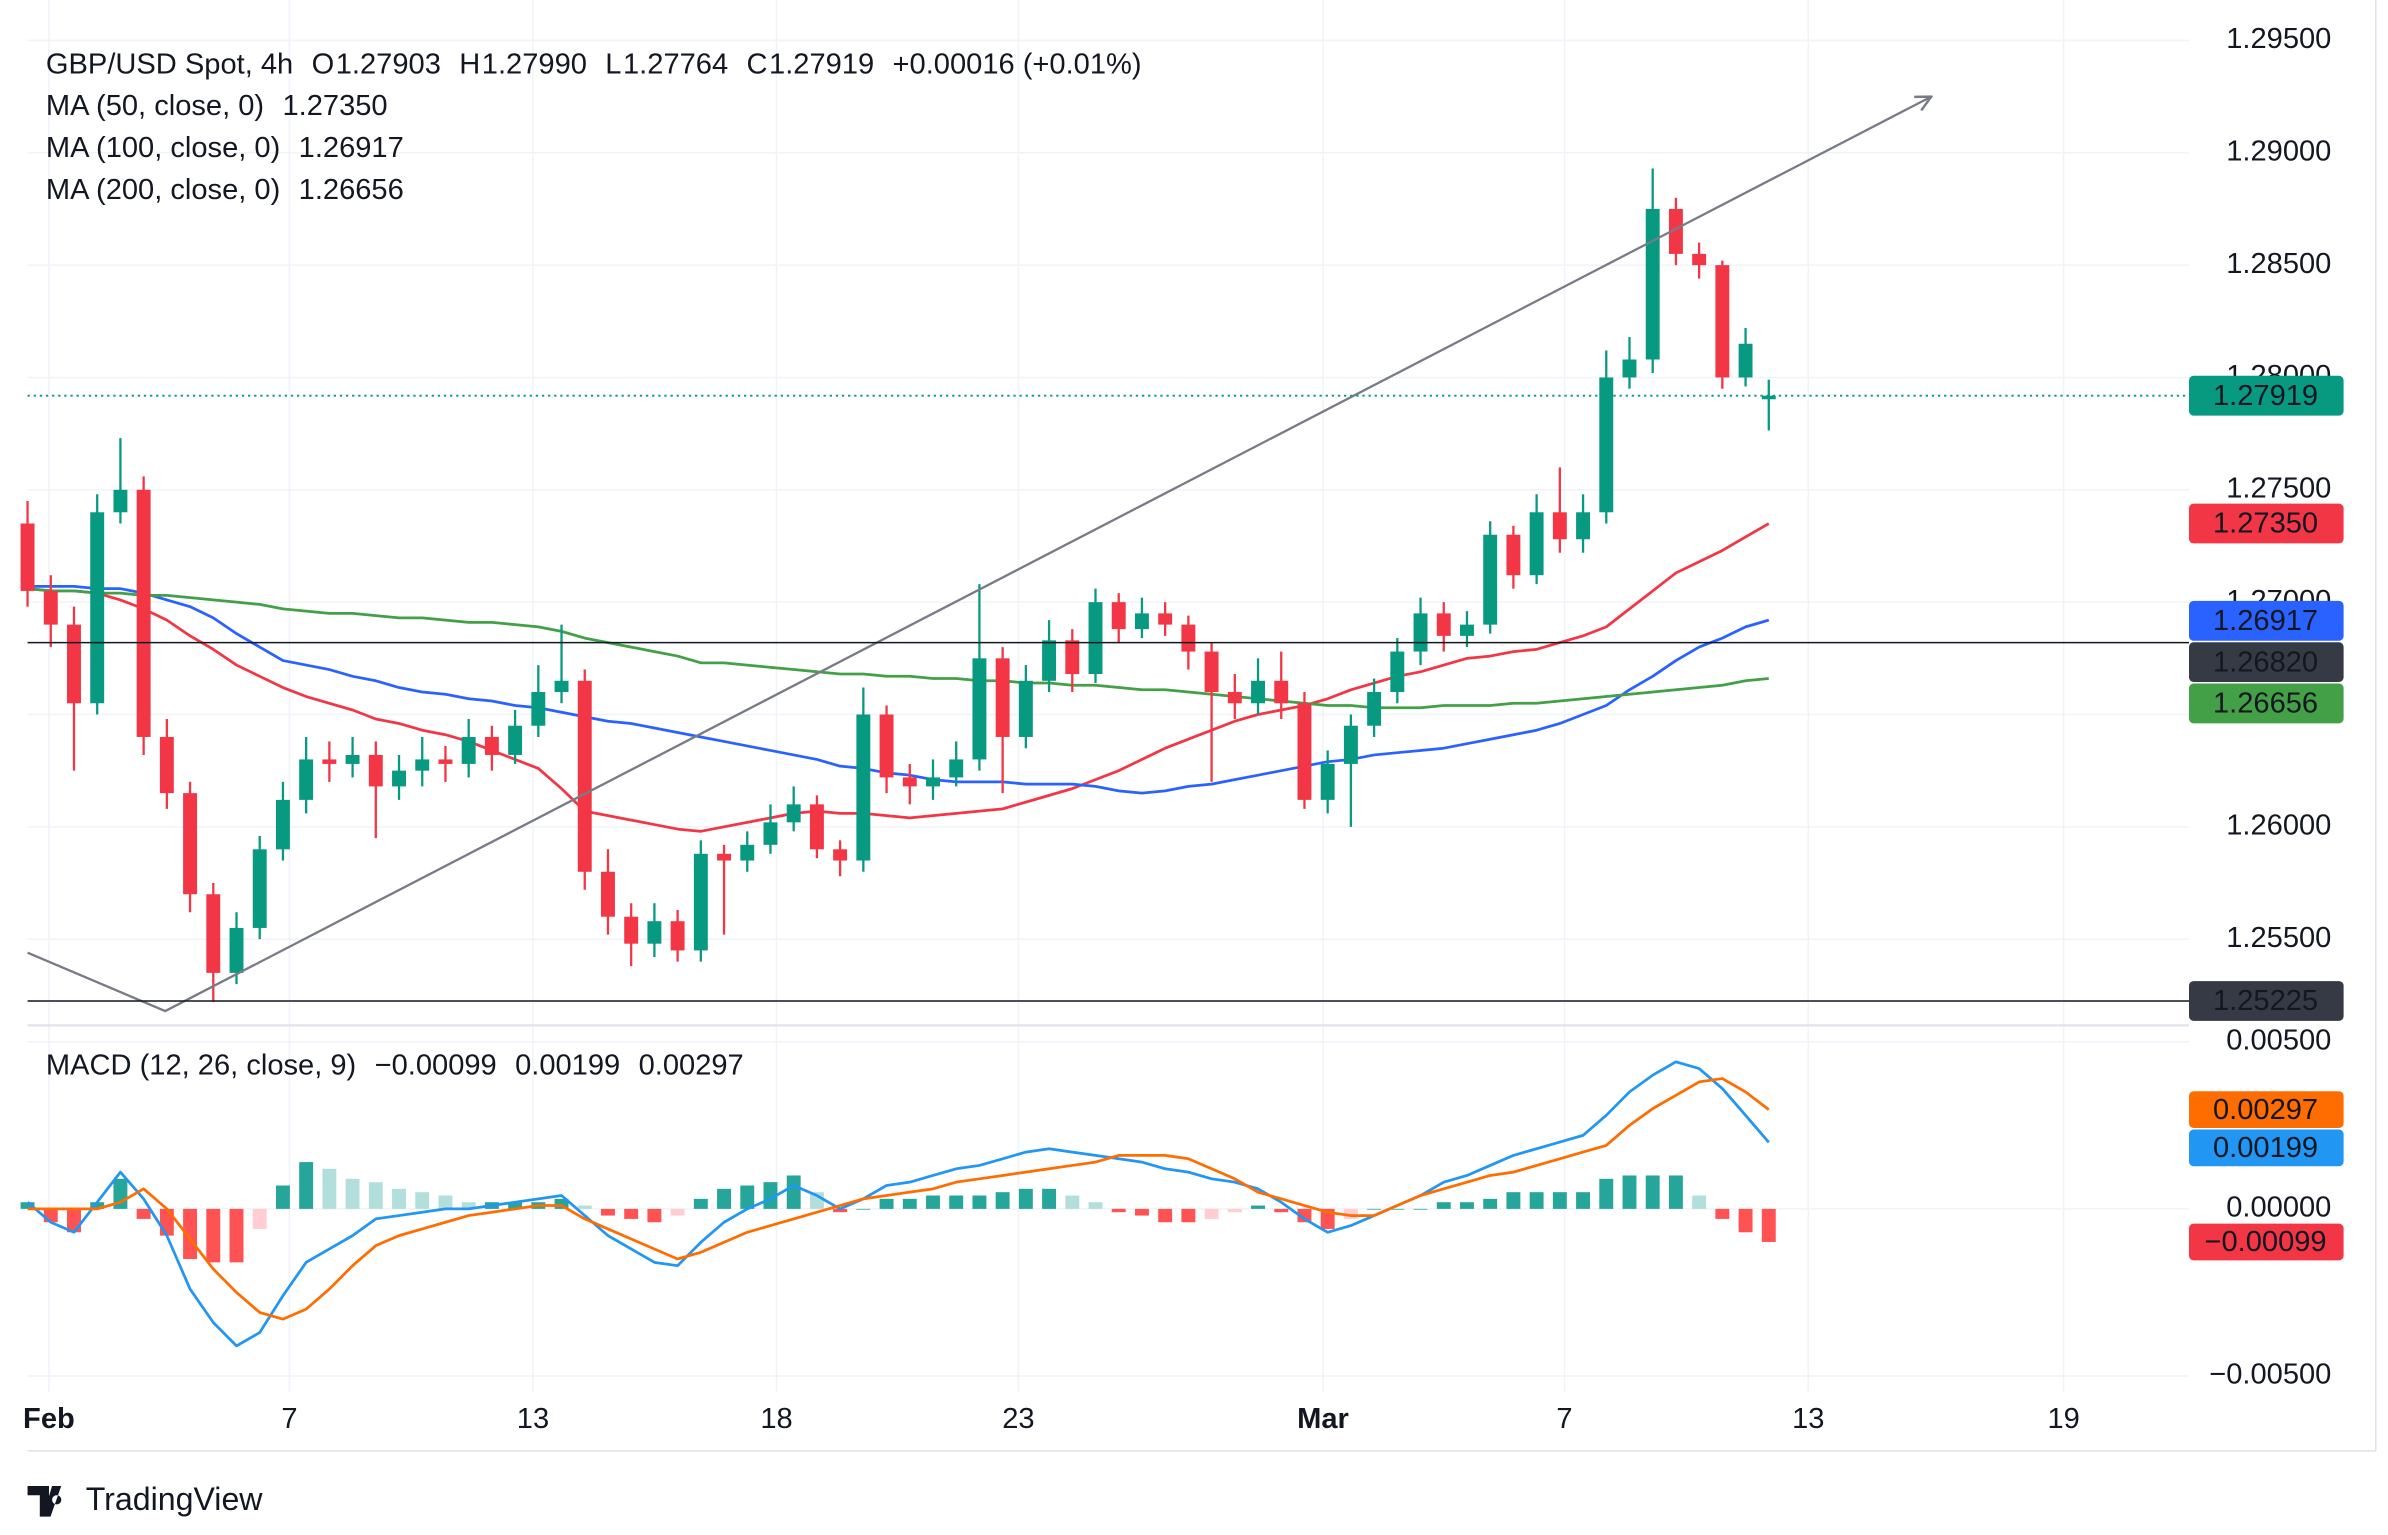  Describe the element at coordinates (2278, 264) in the screenshot. I see `y-tick-label: 1.28500` at that location.